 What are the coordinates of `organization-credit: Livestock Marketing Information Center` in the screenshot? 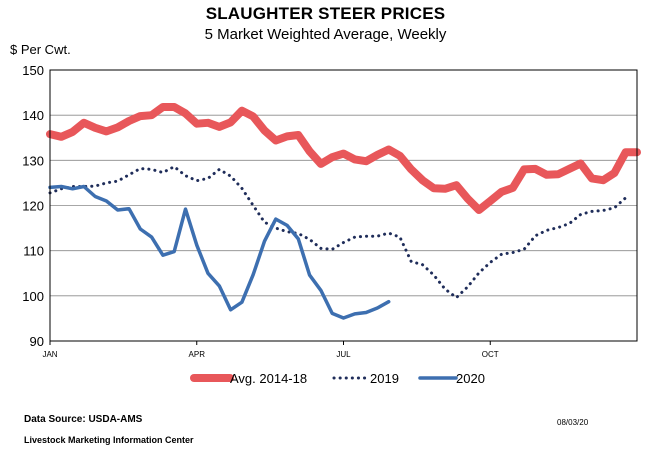 It's located at (109, 440).